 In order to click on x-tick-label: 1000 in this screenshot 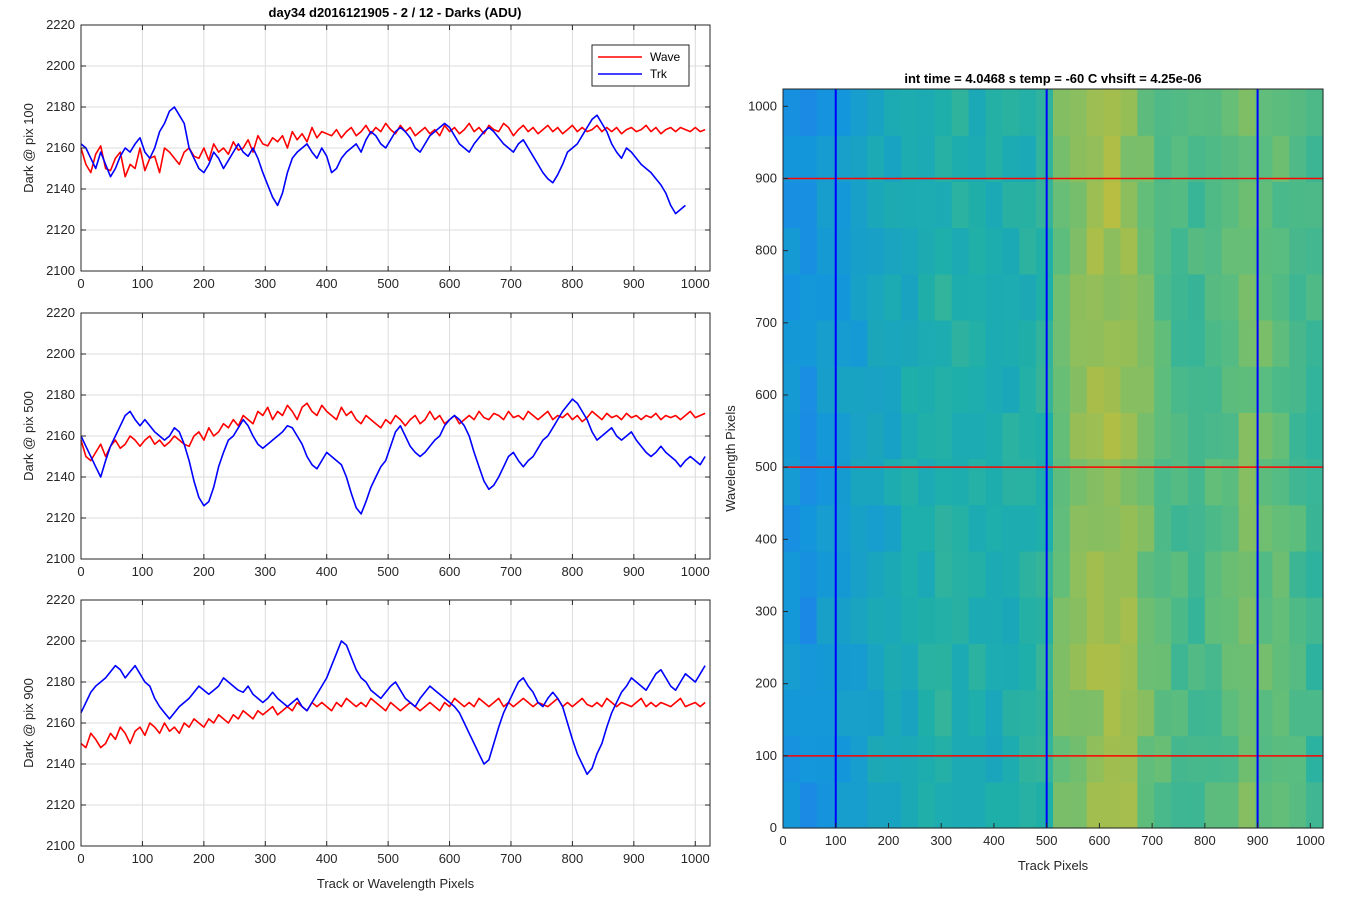, I will do `click(695, 858)`.